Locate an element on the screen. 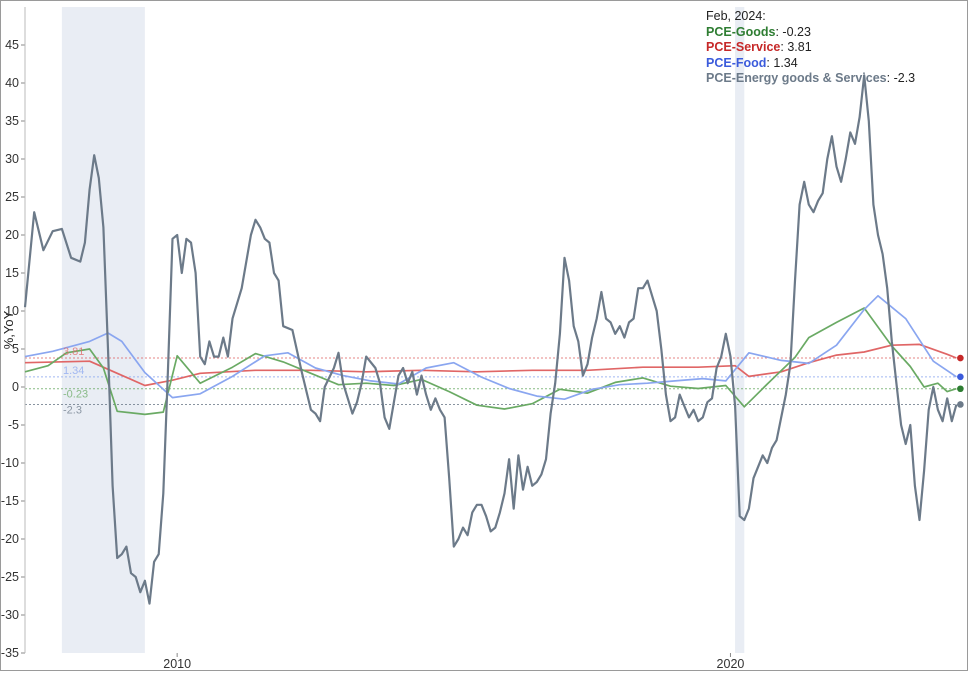  reference-value-label-4: -2.3 is located at coordinates (72, 410).